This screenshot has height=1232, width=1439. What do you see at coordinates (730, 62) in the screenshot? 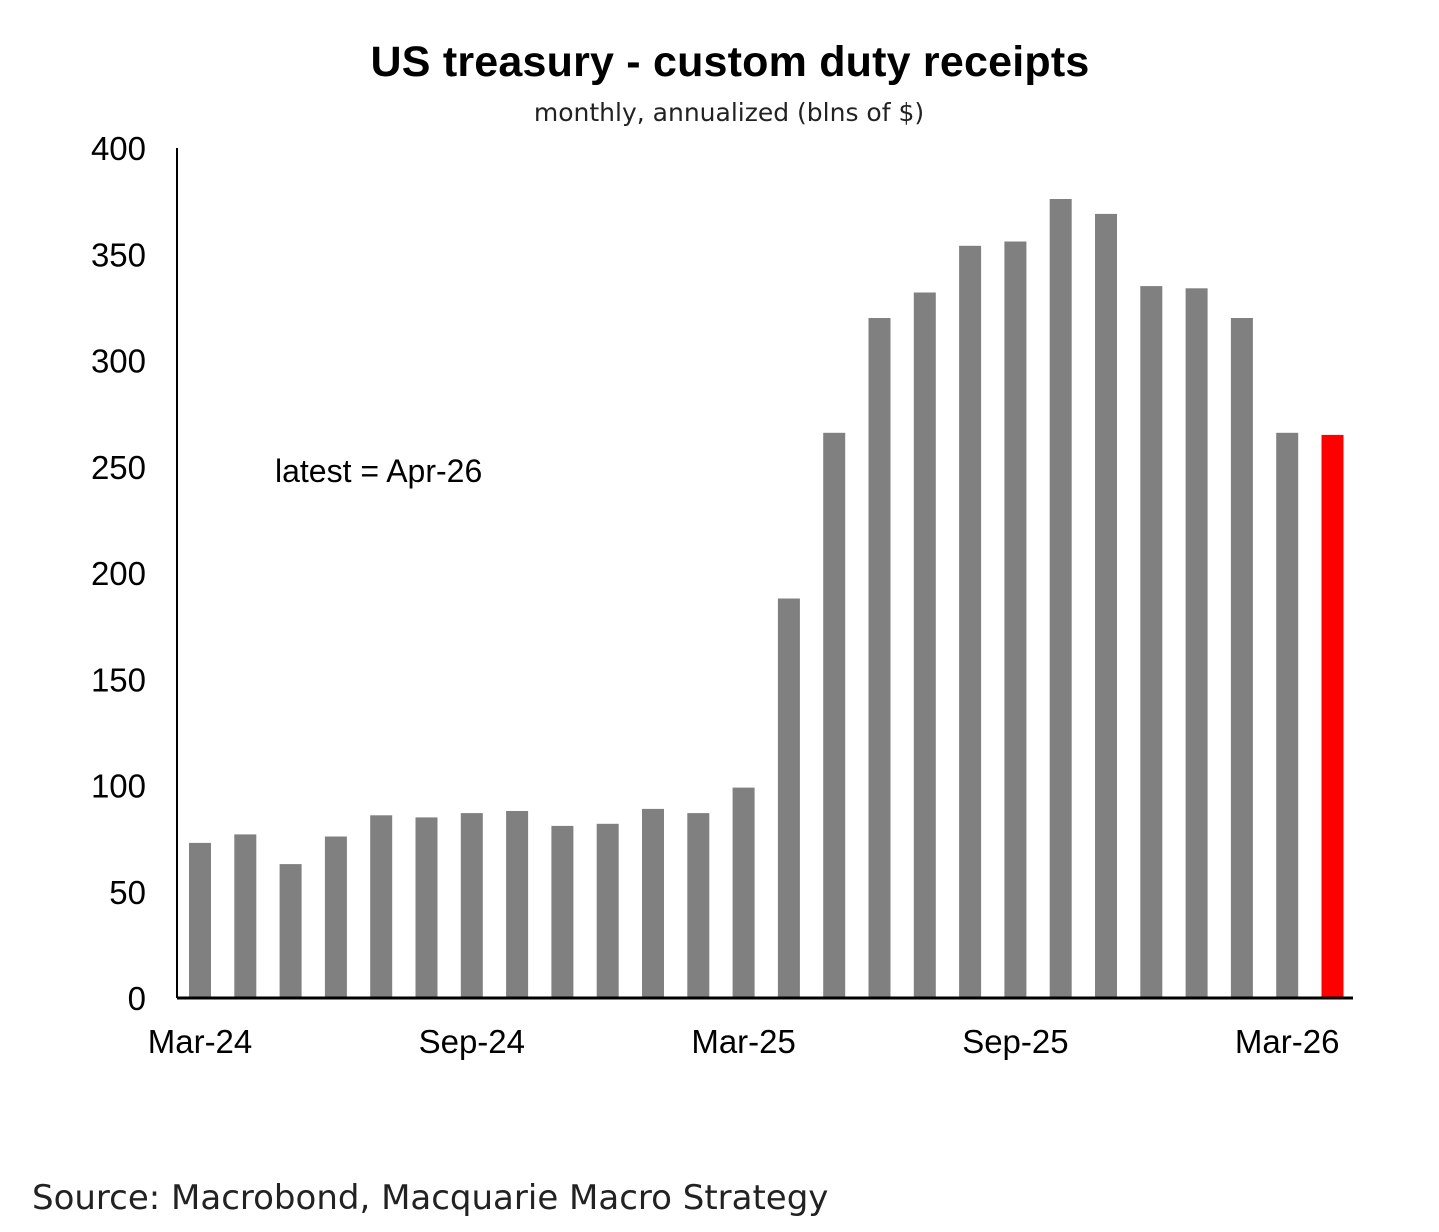
I see `chart-title: US treasury - custom duty receipts` at bounding box center [730, 62].